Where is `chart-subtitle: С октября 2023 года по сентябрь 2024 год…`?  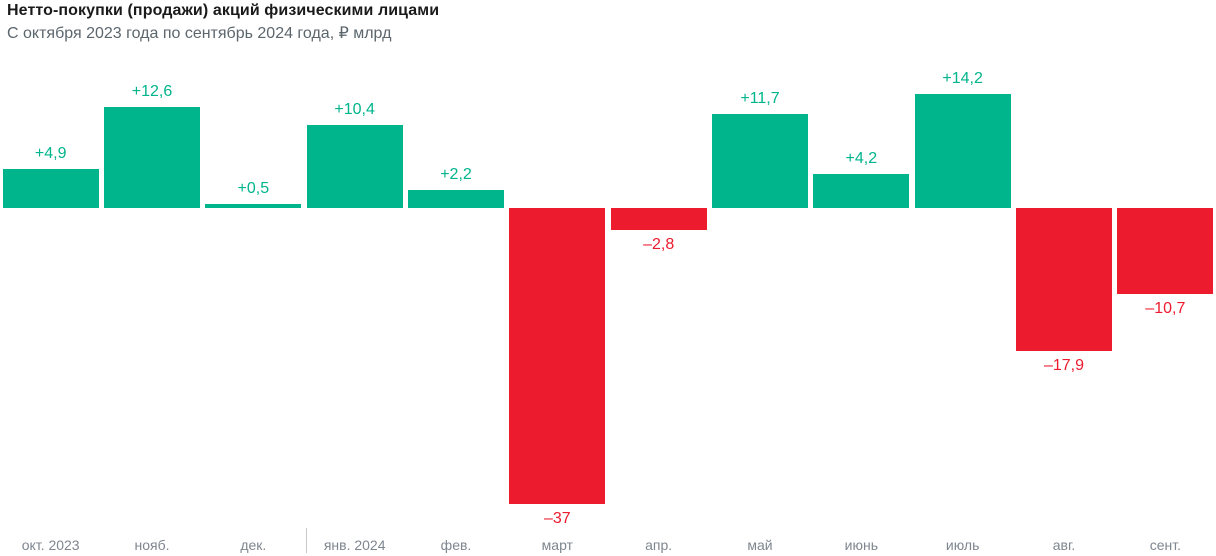 chart-subtitle: С октября 2023 года по сентябрь 2024 год… is located at coordinates (199, 33).